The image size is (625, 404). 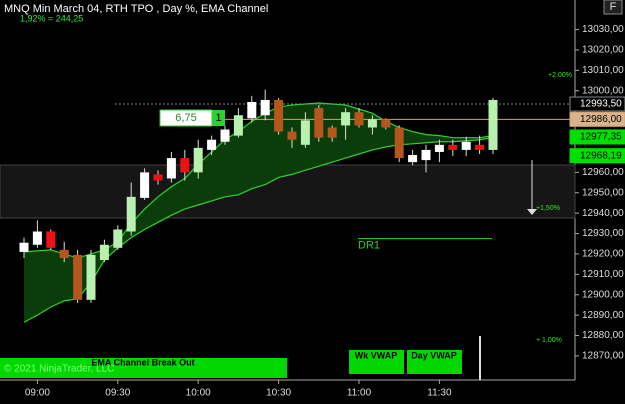 I want to click on y-tick-label: 12870,00, so click(x=603, y=356).